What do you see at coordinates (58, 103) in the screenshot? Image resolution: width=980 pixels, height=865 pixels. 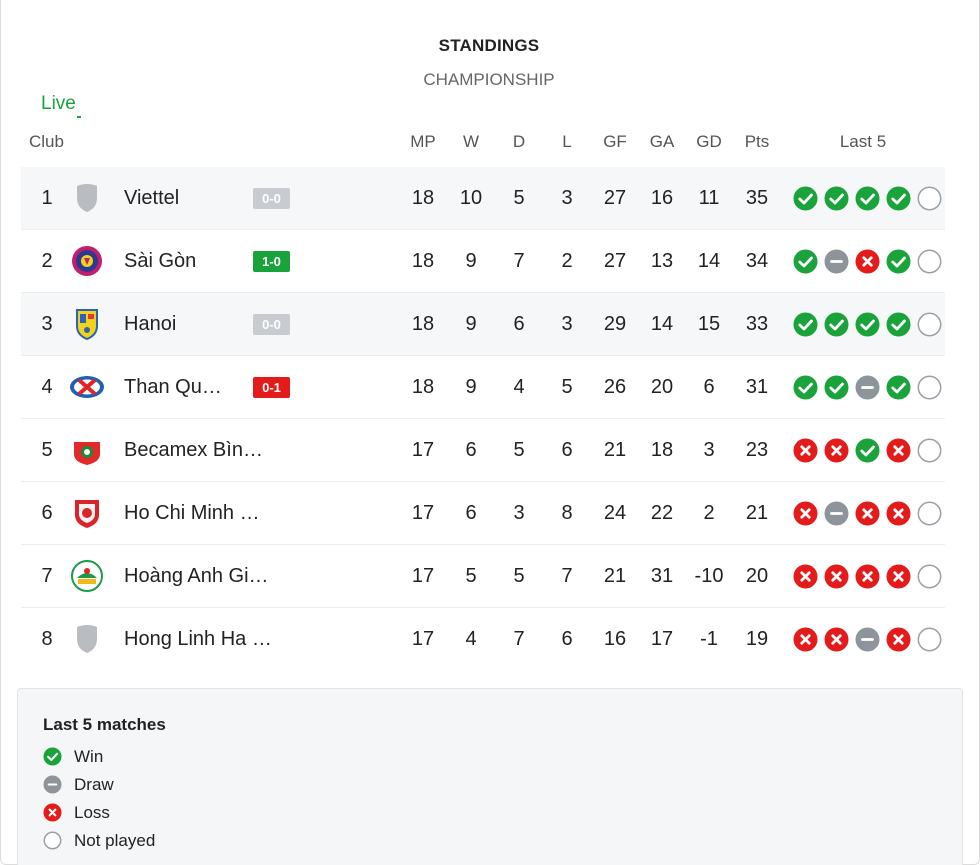 I see `live-toggle: Live` at bounding box center [58, 103].